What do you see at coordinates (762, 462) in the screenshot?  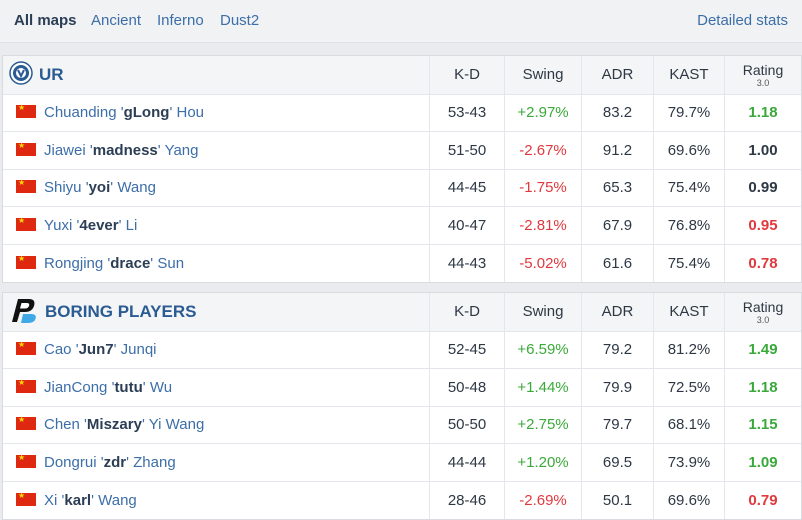 I see `rating-value: 1.09` at bounding box center [762, 462].